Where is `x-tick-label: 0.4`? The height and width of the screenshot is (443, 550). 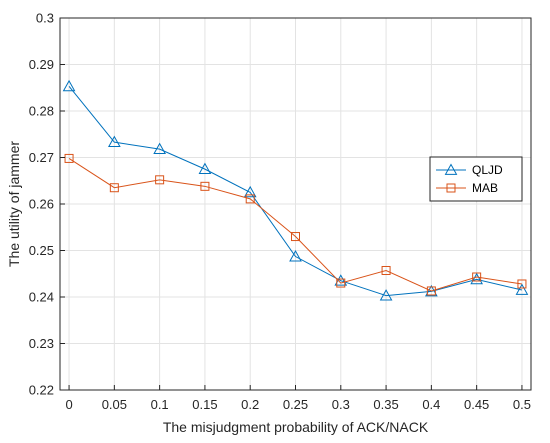 x-tick-label: 0.4 is located at coordinates (431, 404).